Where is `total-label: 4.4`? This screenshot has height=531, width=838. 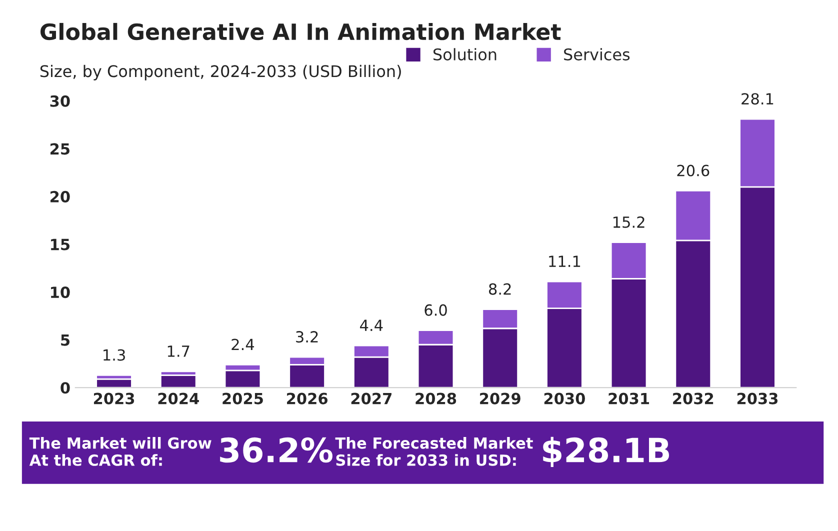 total-label: 4.4 is located at coordinates (371, 325).